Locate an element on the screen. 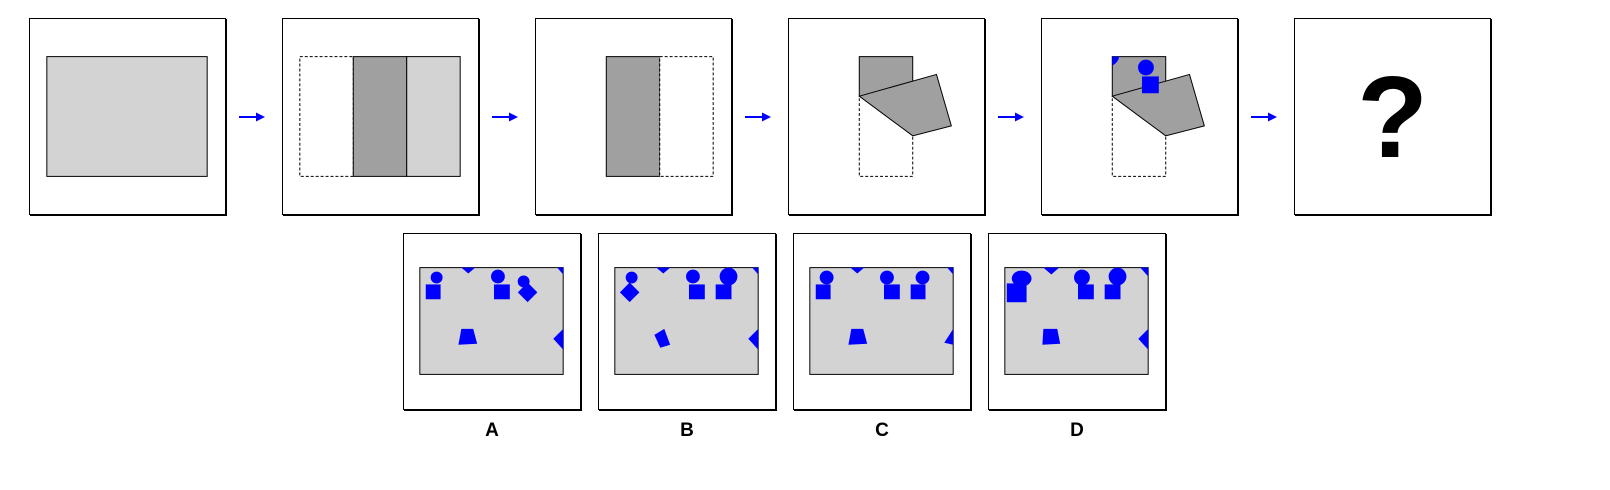  step-1-panel is located at coordinates (127, 116).